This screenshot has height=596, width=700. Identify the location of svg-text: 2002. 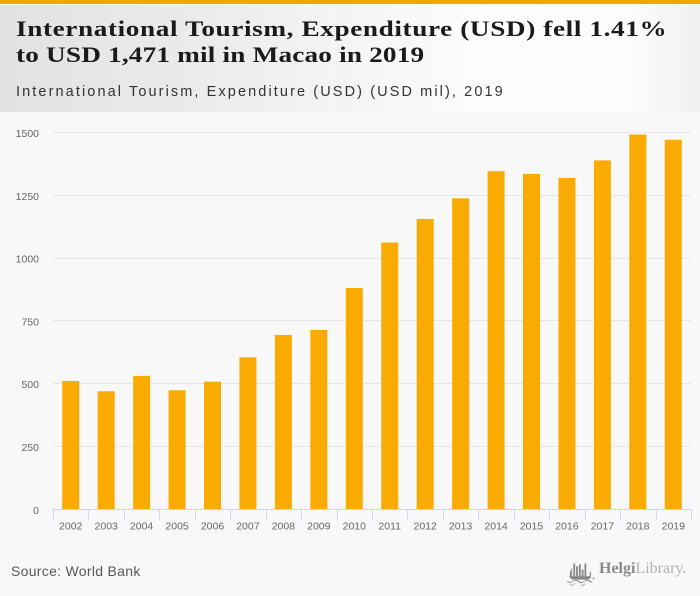
(71, 526).